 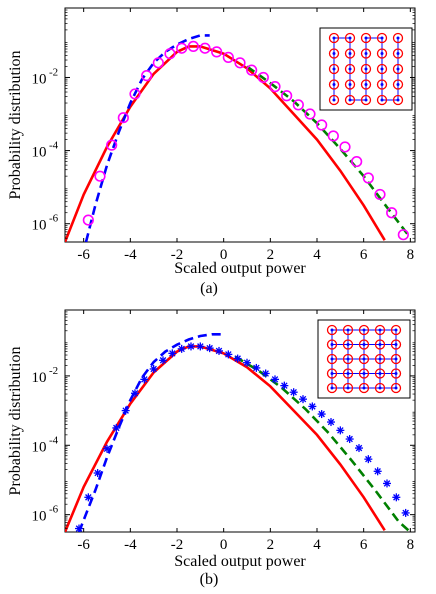 What do you see at coordinates (177, 255) in the screenshot?
I see `x-tick-label: -2` at bounding box center [177, 255].